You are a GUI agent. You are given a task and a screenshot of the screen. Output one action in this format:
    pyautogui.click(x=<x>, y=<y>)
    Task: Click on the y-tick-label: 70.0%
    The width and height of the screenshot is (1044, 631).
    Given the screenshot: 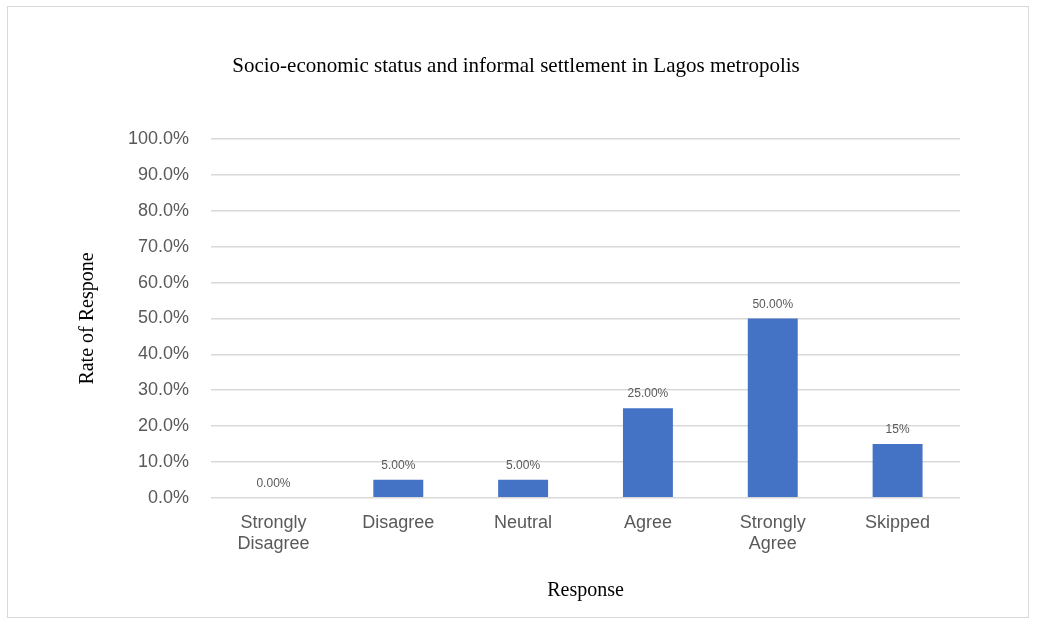 What is the action you would take?
    pyautogui.click(x=164, y=245)
    